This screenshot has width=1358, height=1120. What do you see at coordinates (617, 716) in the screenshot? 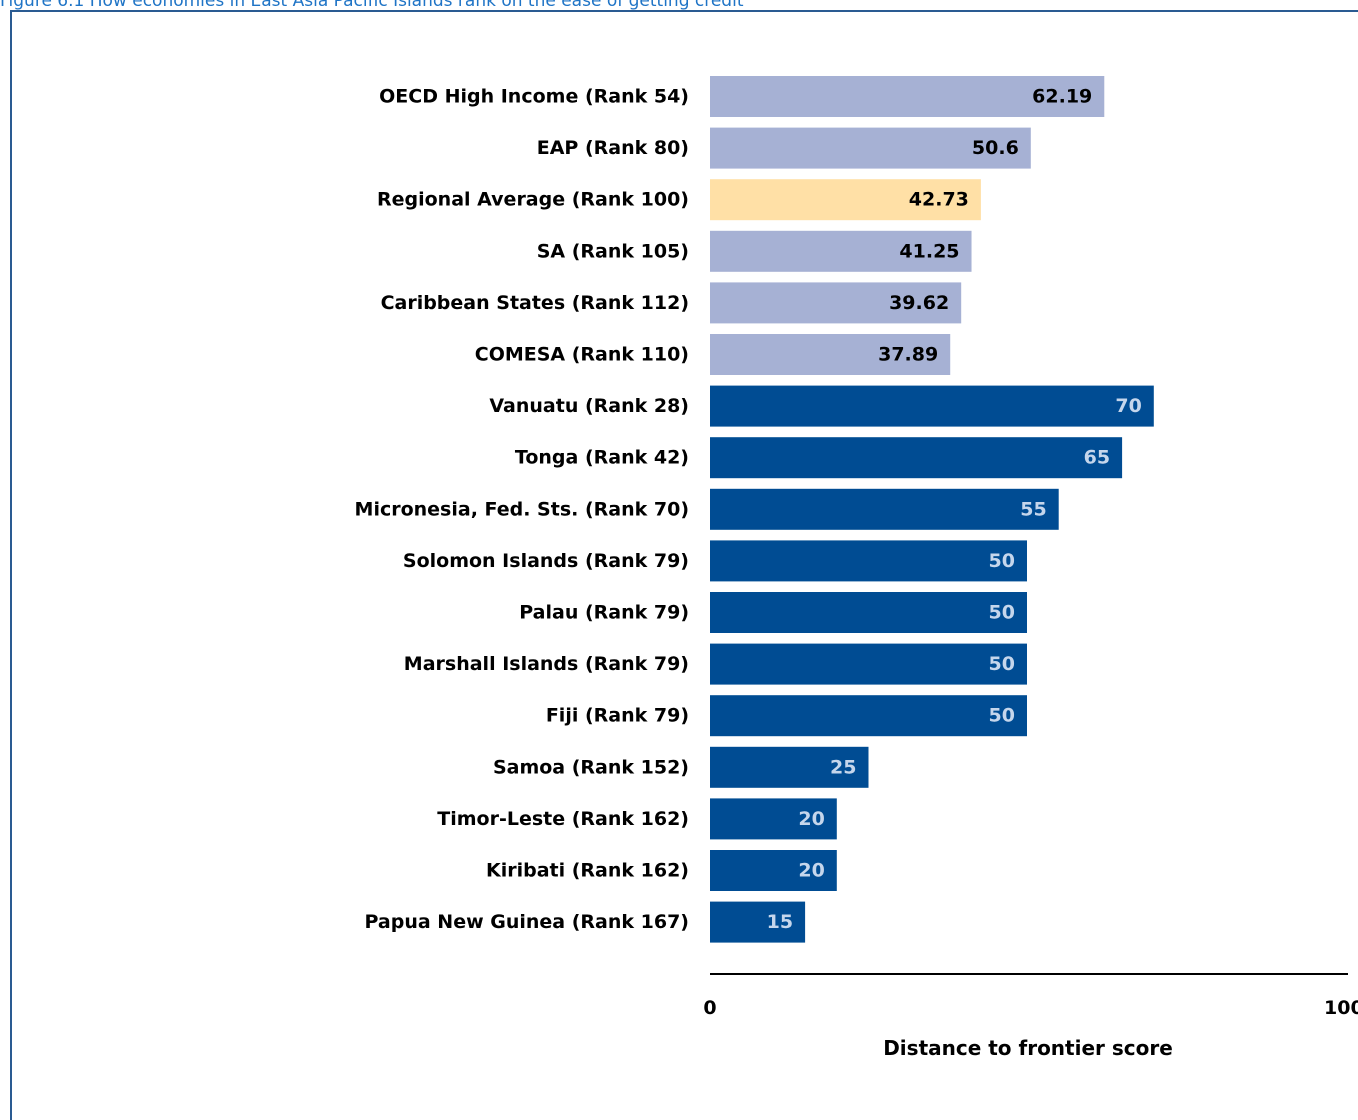
I see `category-label: Fiji (Rank 79)` at bounding box center [617, 716].